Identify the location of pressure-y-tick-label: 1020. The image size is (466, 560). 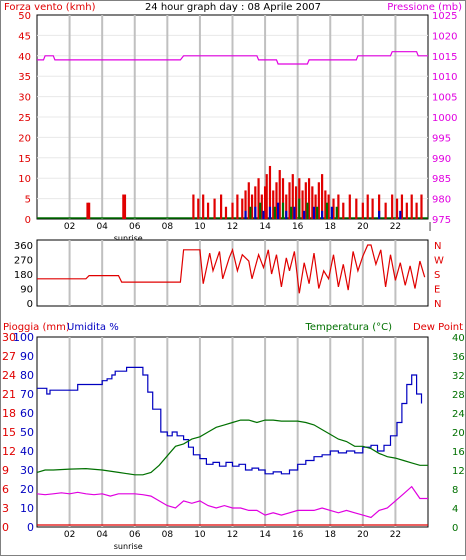
(444, 36).